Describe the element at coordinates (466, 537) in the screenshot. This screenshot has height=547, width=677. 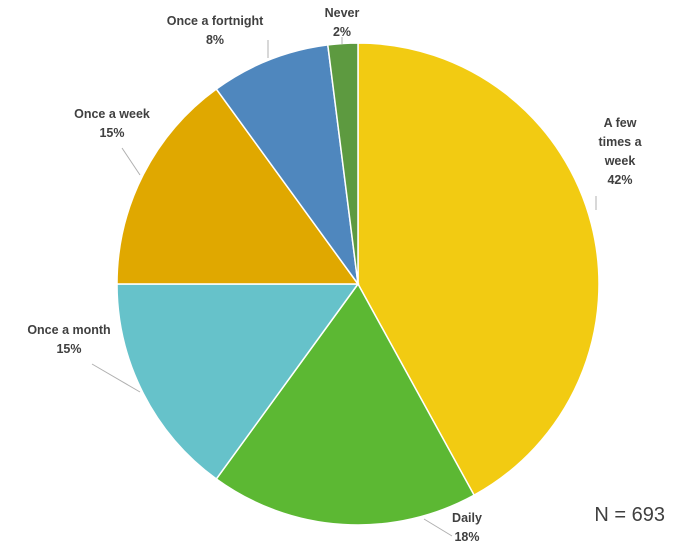
I see `slice-percent: 18%` at that location.